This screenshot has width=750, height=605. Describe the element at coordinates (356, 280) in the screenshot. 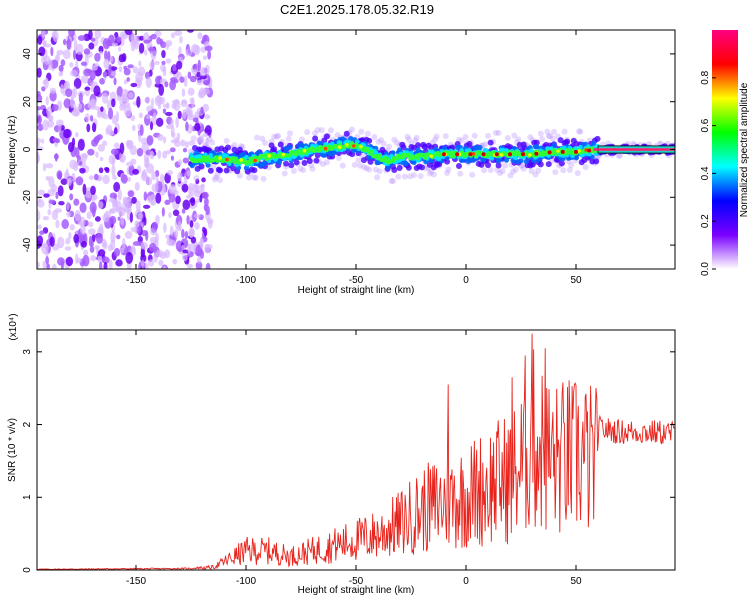

I see `spectrogram-xtick-label: -50` at that location.